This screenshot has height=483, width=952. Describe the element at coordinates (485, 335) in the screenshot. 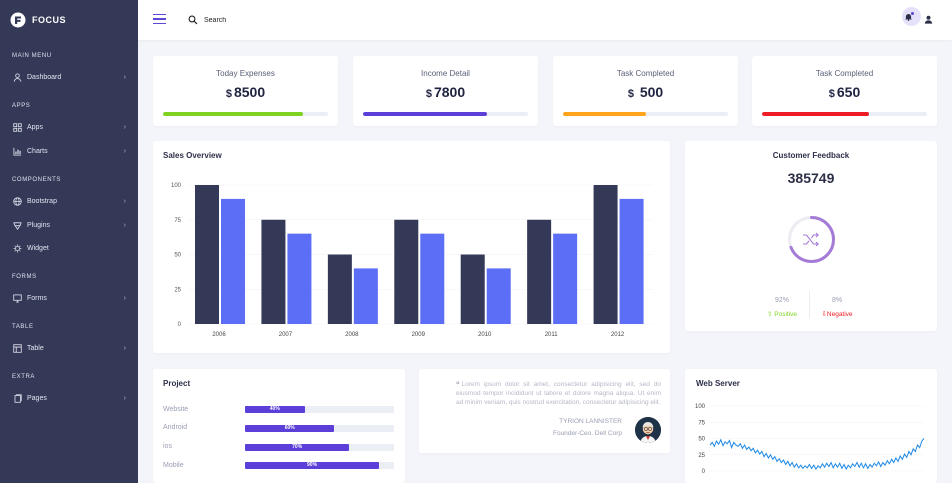

I see `x-tick-label: 2010` at that location.